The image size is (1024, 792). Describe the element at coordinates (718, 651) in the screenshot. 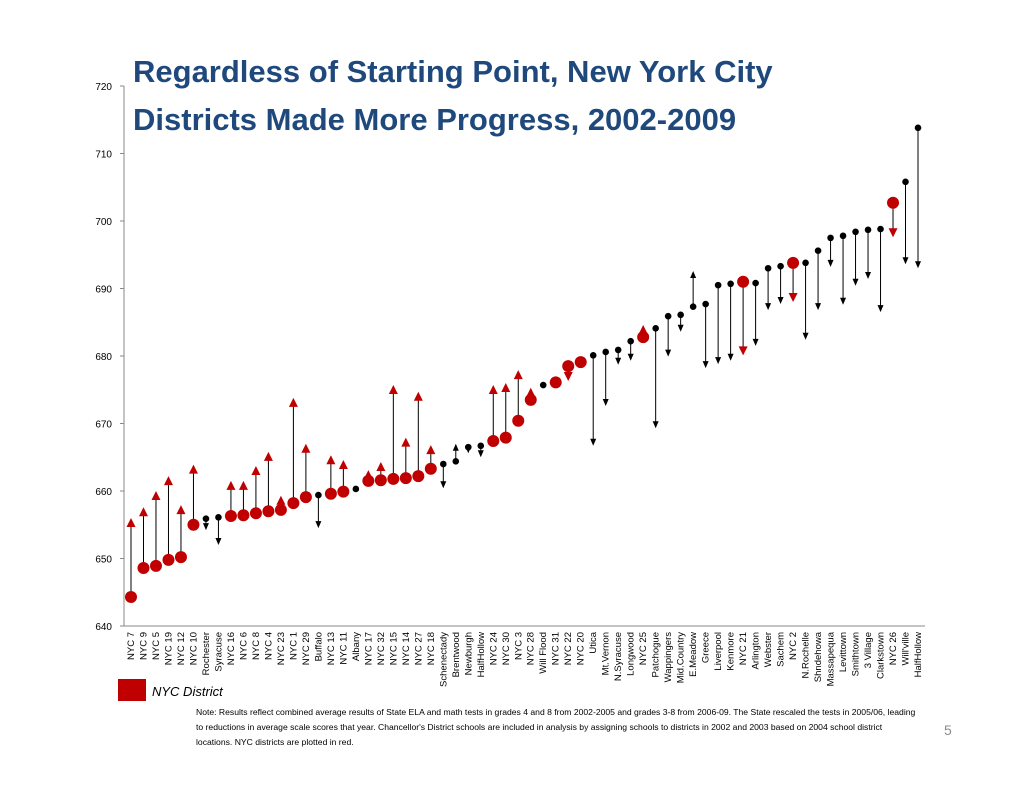

I see `x-tick-label: Liverpool` at that location.